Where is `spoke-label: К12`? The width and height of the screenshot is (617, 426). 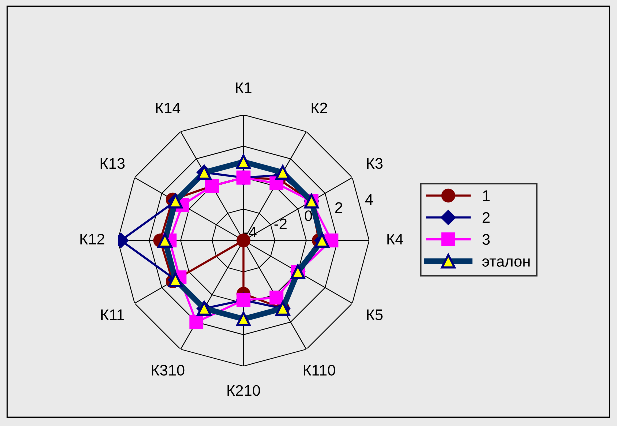
spoke-label: К12 is located at coordinates (92, 239).